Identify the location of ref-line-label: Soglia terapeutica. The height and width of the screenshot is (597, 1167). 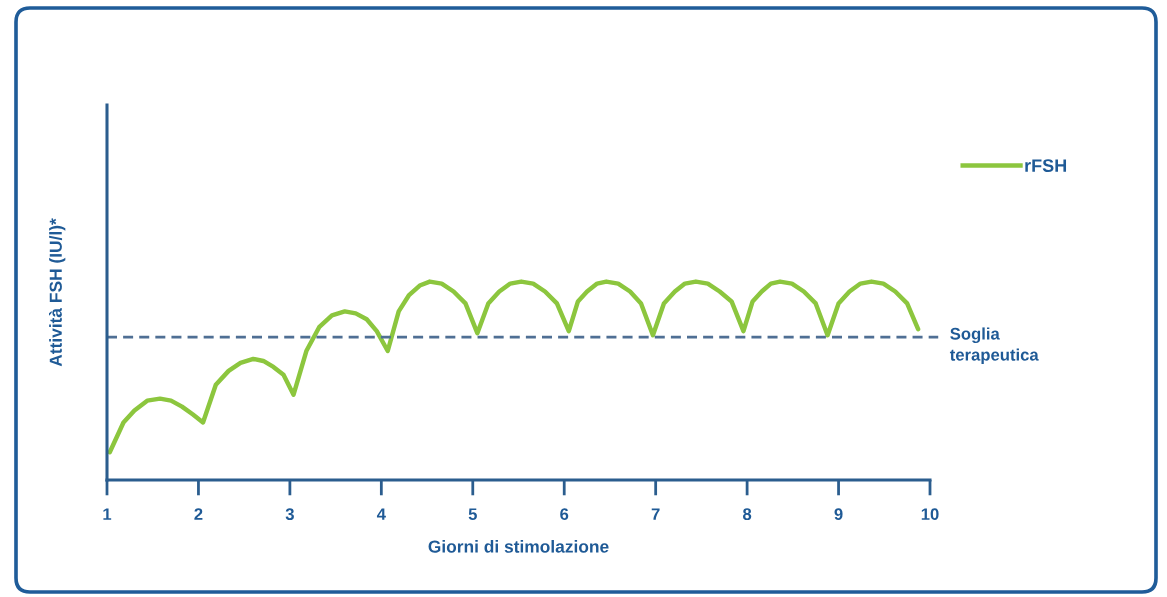
(994, 345).